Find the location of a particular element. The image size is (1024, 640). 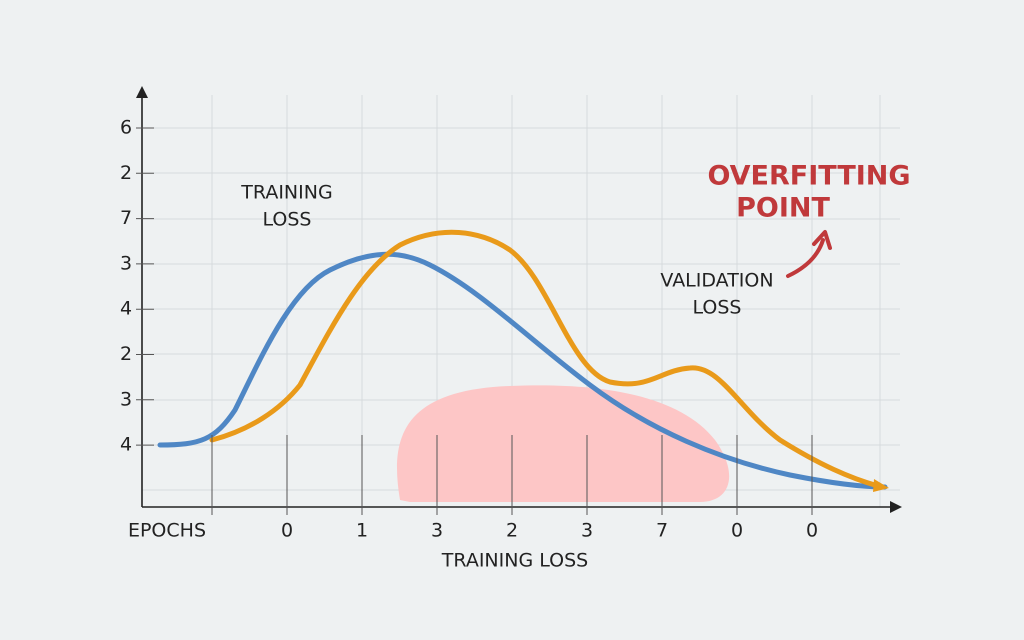

overfit-arrow is located at coordinates (805, 258).